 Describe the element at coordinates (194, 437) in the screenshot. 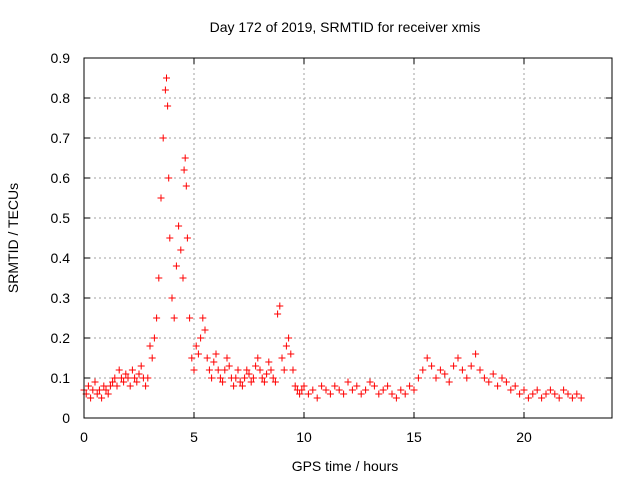

I see `x-tick-label: 5` at that location.